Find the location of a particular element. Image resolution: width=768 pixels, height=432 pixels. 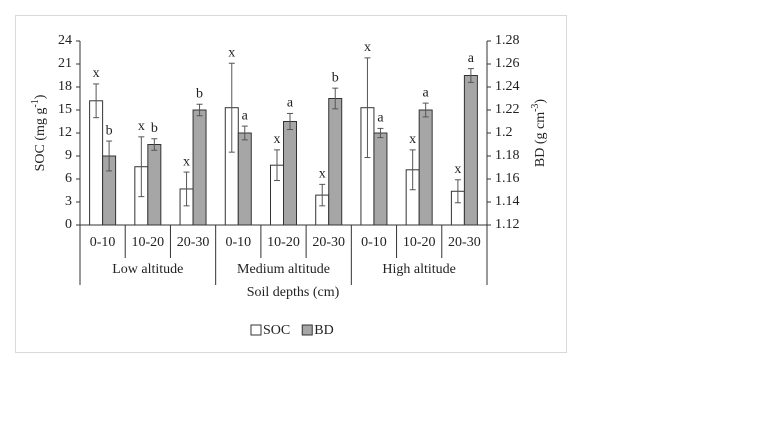

y2-axis-title: BD (g cm-3) is located at coordinates (539, 133).